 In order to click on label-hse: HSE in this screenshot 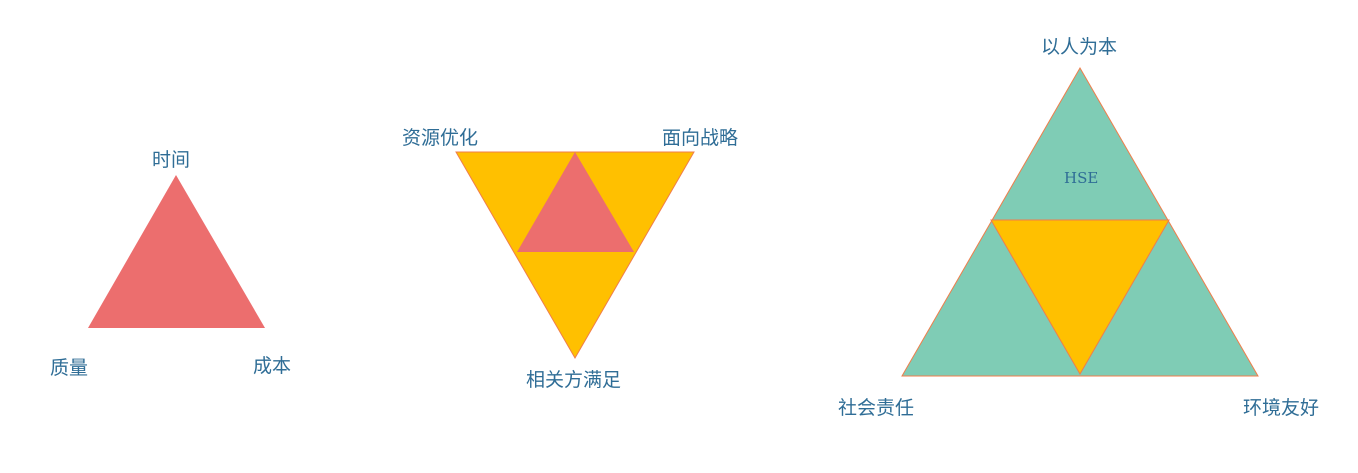, I will do `click(1081, 178)`.